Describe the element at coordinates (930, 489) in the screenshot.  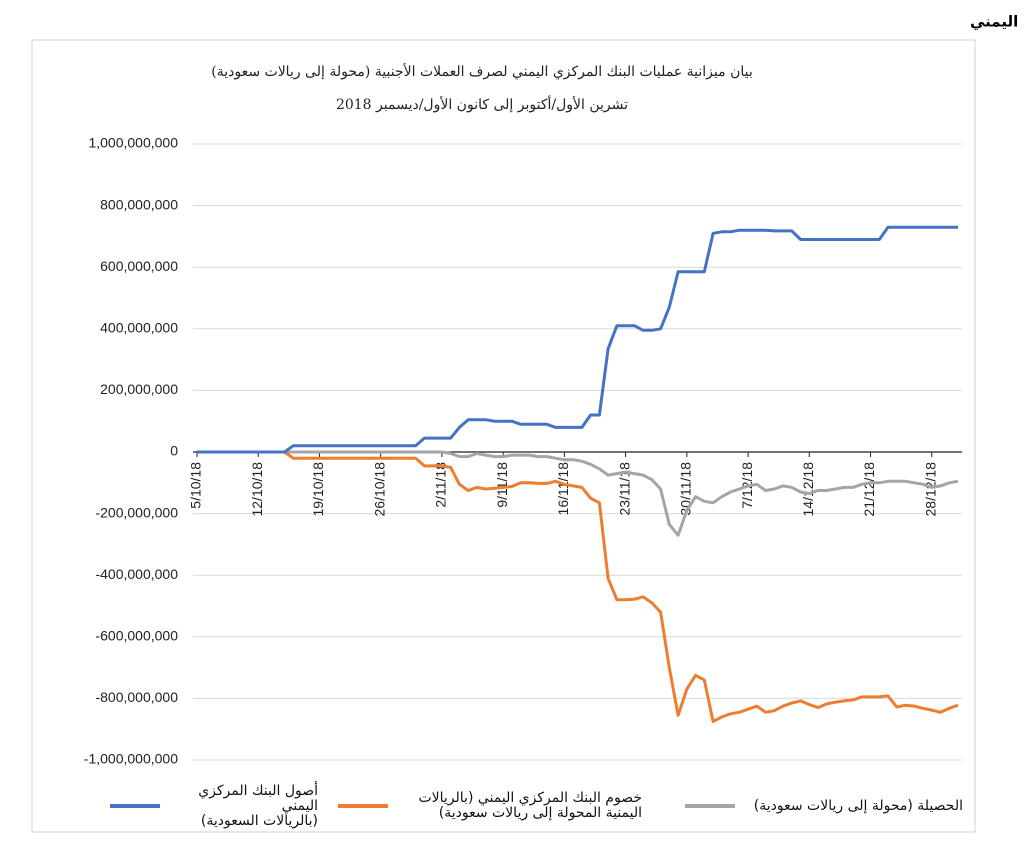
I see `x-tick-label: 28/12/18` at that location.